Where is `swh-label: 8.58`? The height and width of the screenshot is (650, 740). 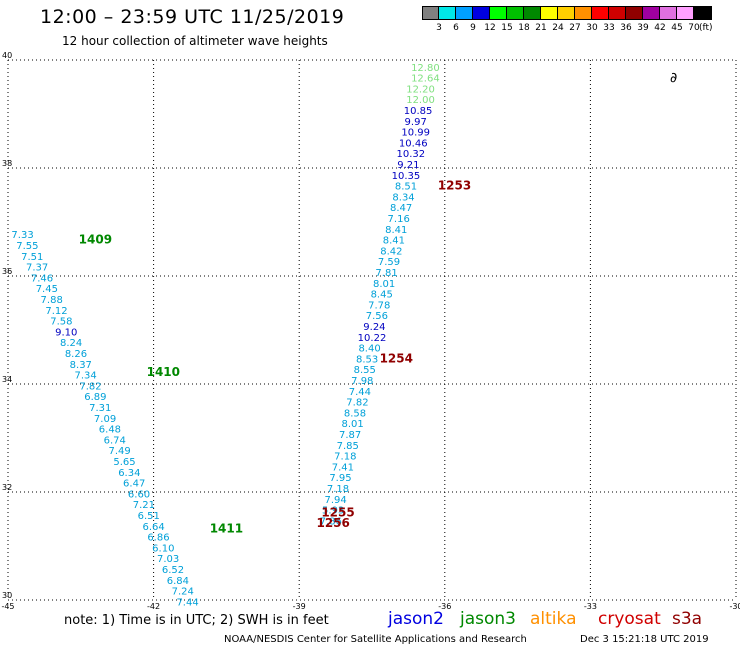 swh-label: 8.58 is located at coordinates (355, 413).